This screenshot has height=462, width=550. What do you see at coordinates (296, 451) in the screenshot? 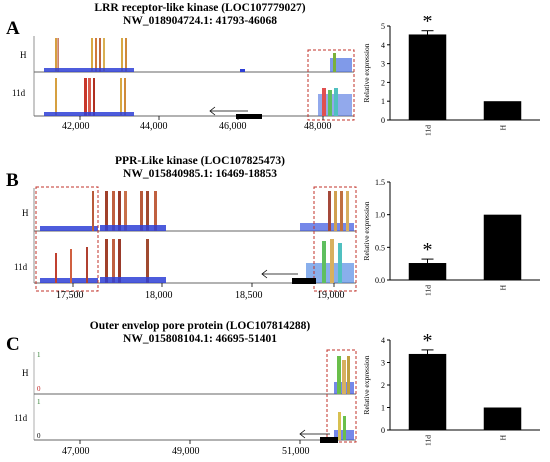
I see `x-tick-label: 51,000` at bounding box center [296, 451].